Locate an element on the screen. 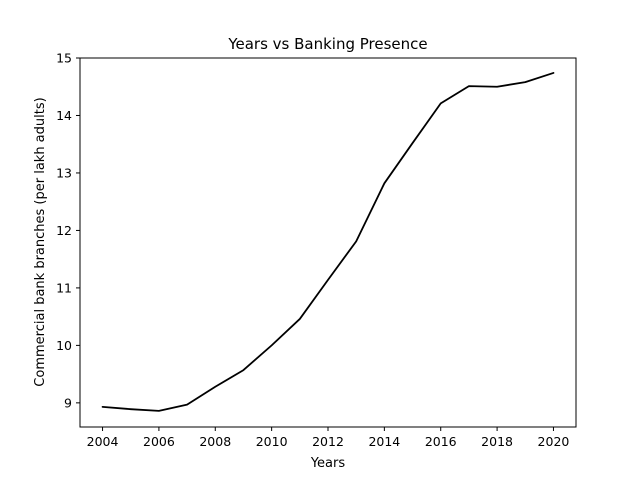 The width and height of the screenshot is (640, 480). x-tick-label: 2016 is located at coordinates (441, 441).